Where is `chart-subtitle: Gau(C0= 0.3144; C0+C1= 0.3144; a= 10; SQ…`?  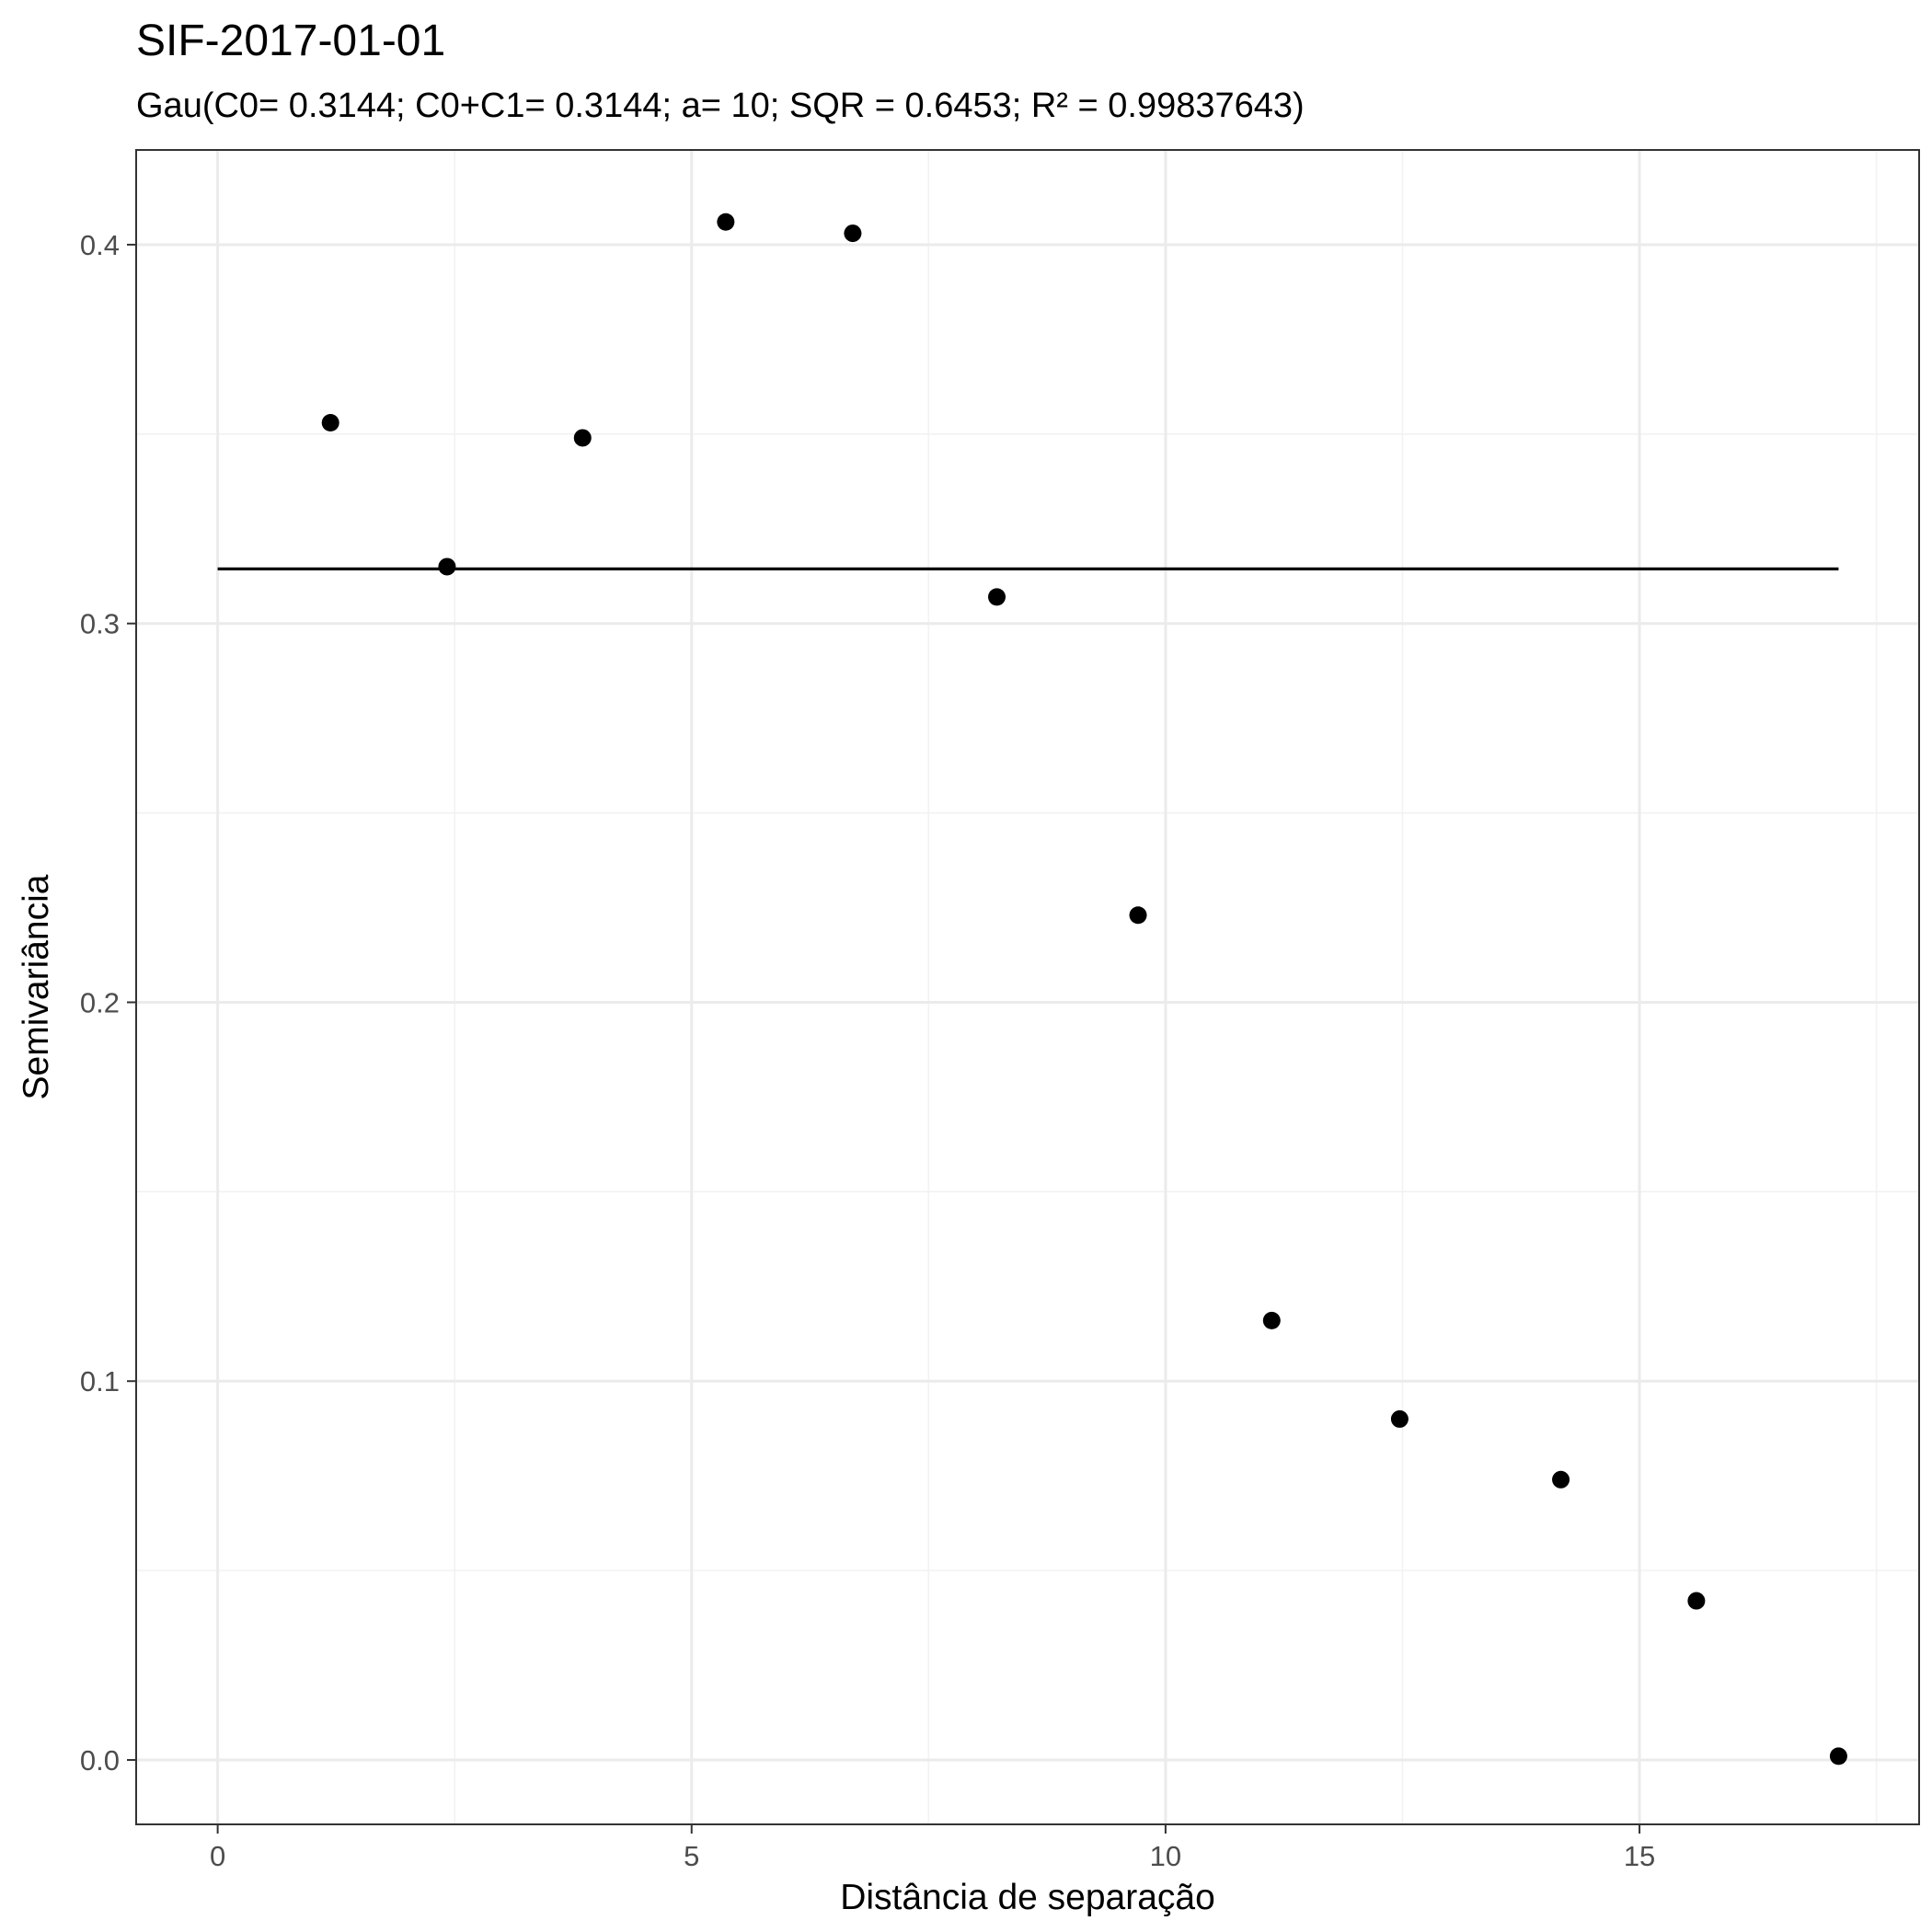 chart-subtitle: Gau(C0= 0.3144; C0+C1= 0.3144; a= 10; SQ… is located at coordinates (720, 105).